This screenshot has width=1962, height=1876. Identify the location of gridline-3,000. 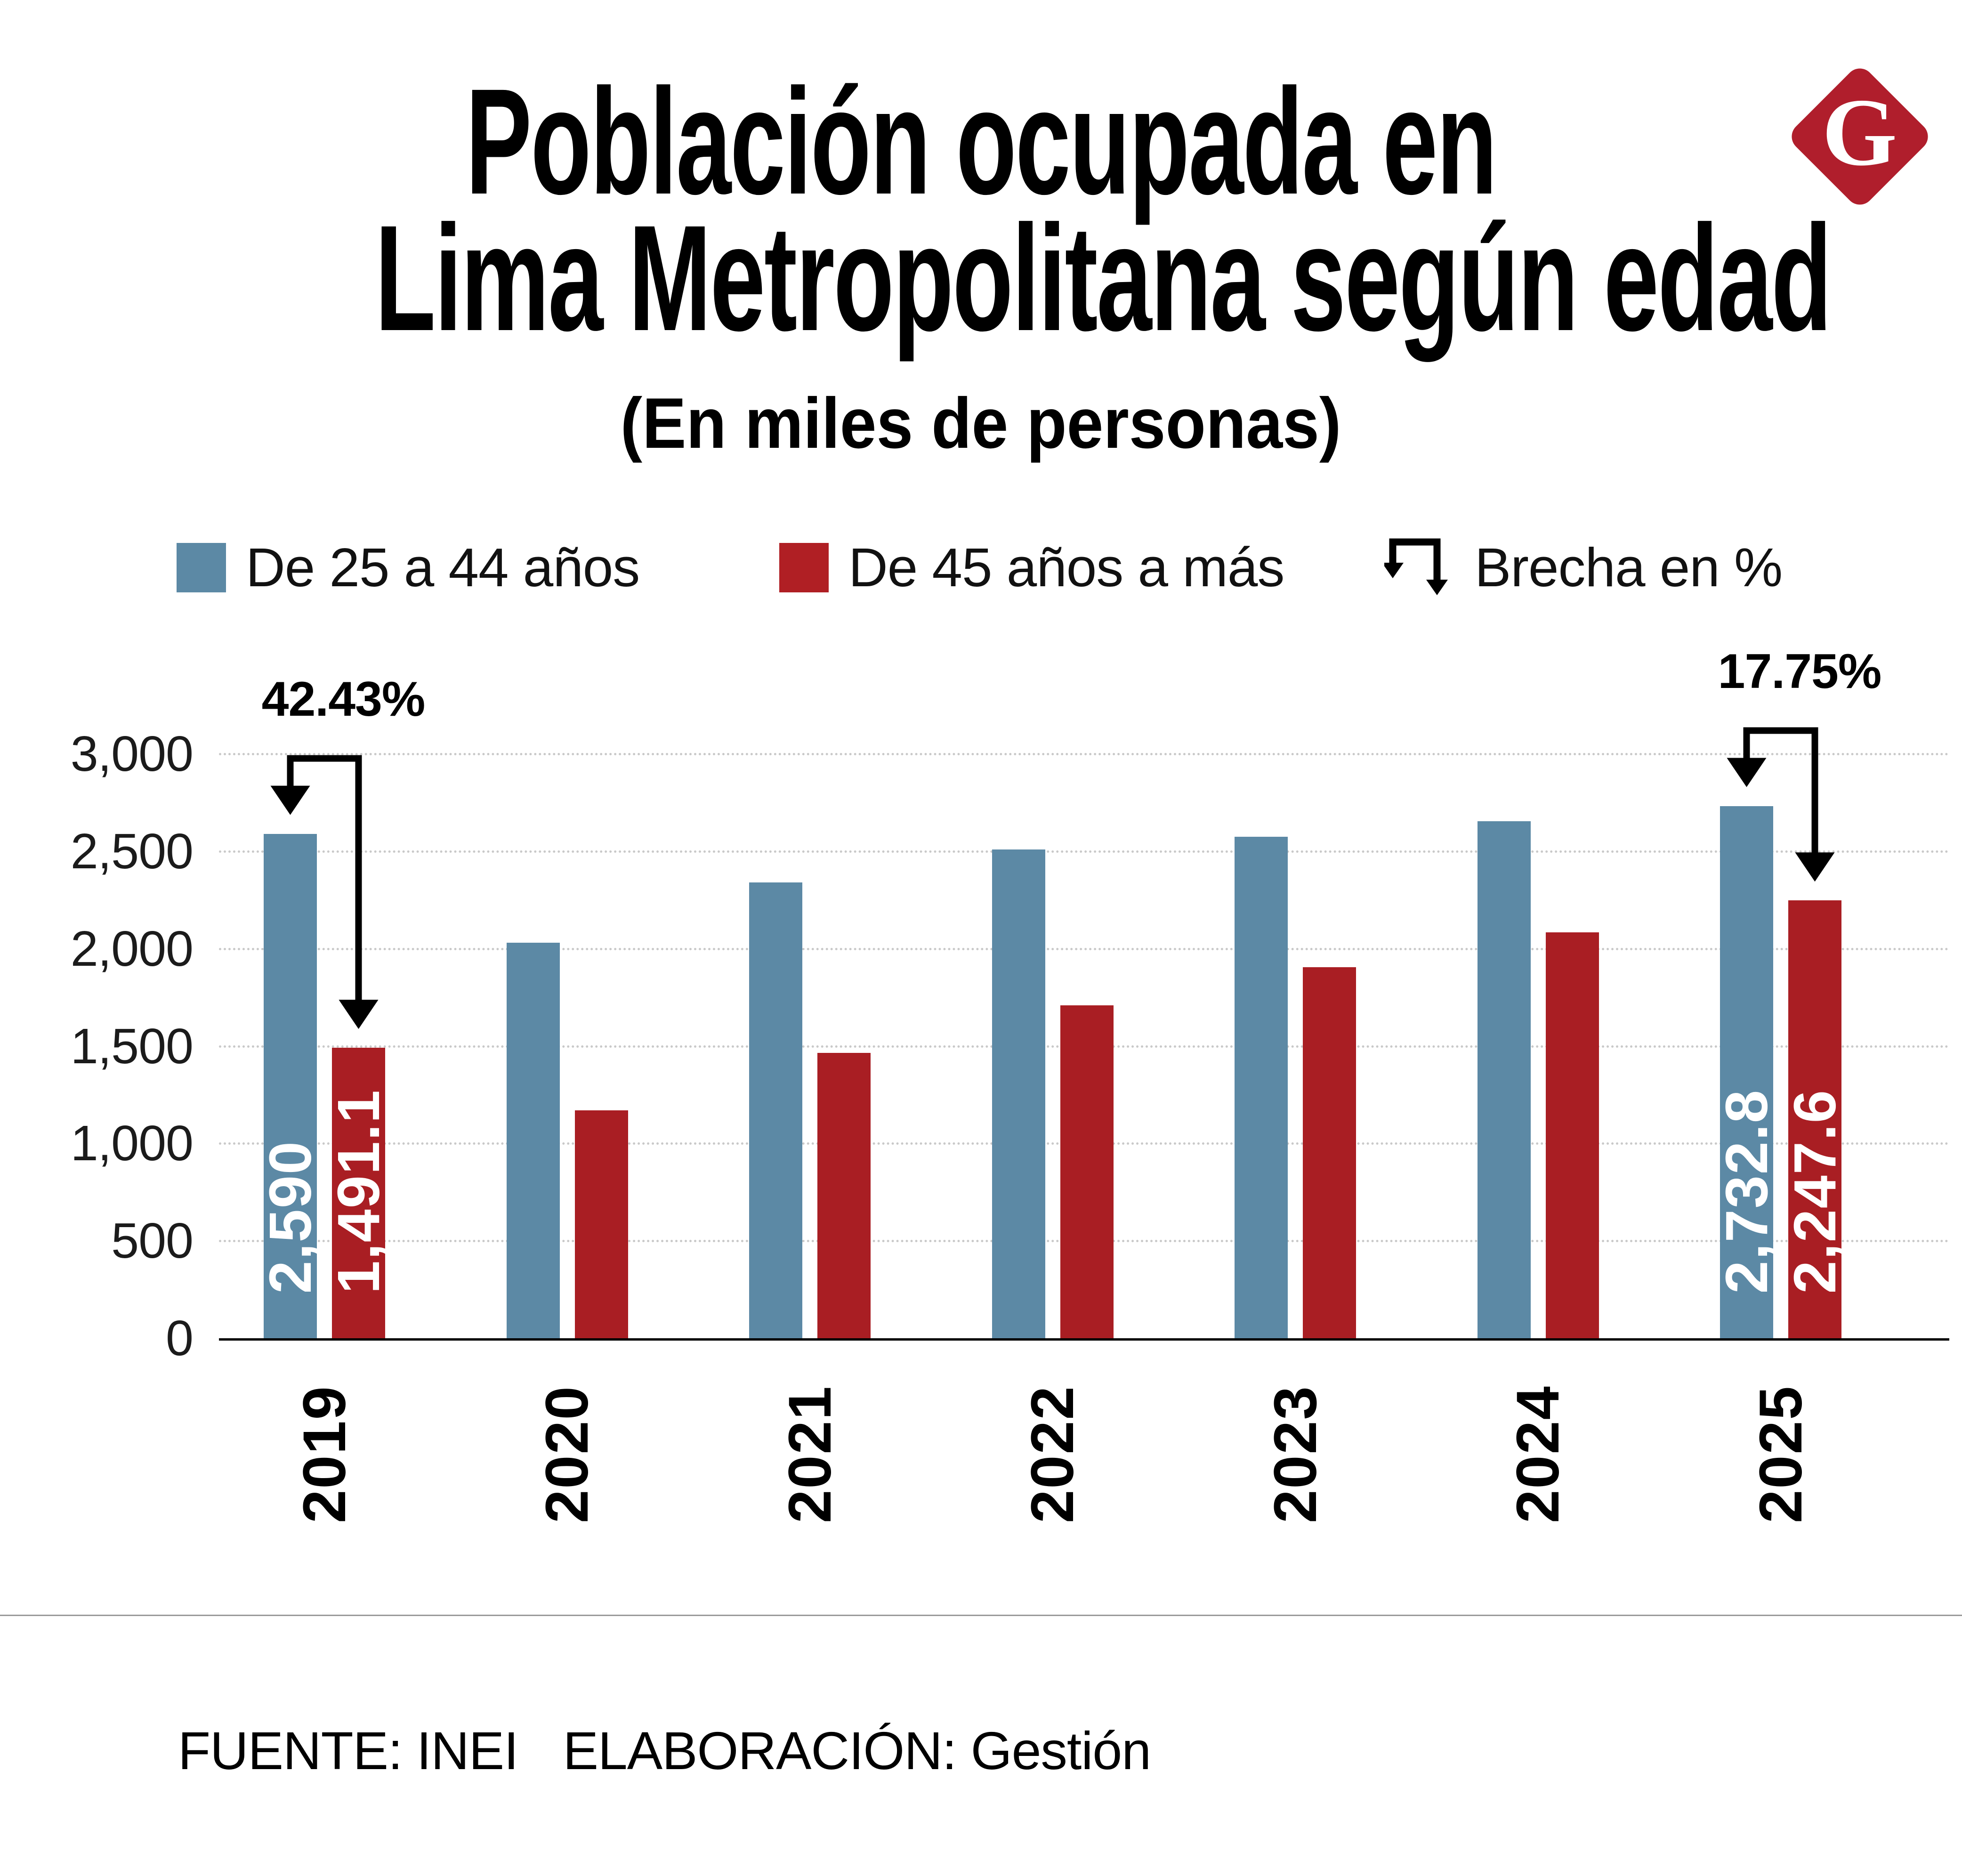
(1084, 754).